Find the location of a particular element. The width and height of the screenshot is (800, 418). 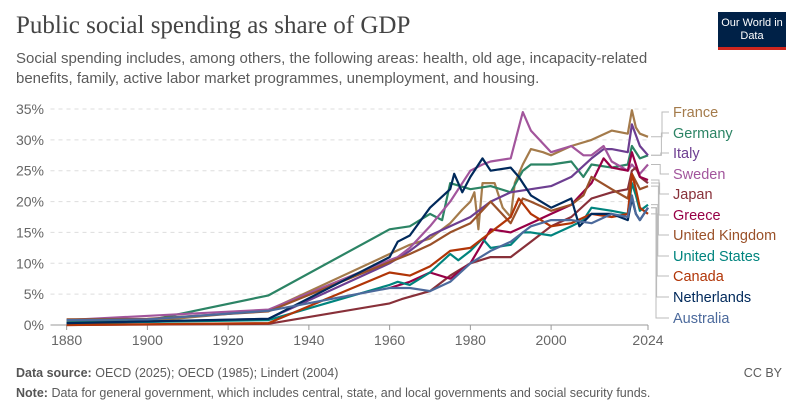

y-tick-label: 20% is located at coordinates (30, 202).